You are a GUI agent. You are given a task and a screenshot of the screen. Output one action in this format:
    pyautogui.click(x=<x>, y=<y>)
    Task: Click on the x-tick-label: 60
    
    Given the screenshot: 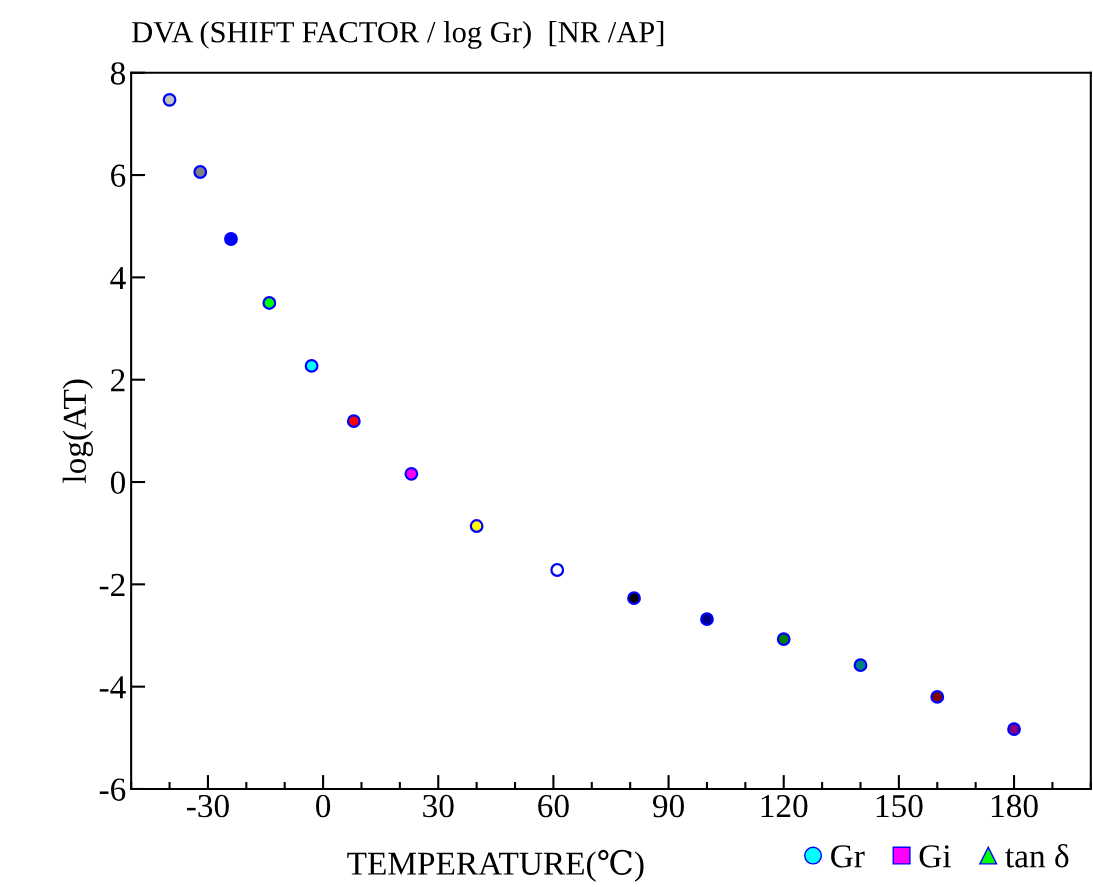 What is the action you would take?
    pyautogui.click(x=553, y=806)
    